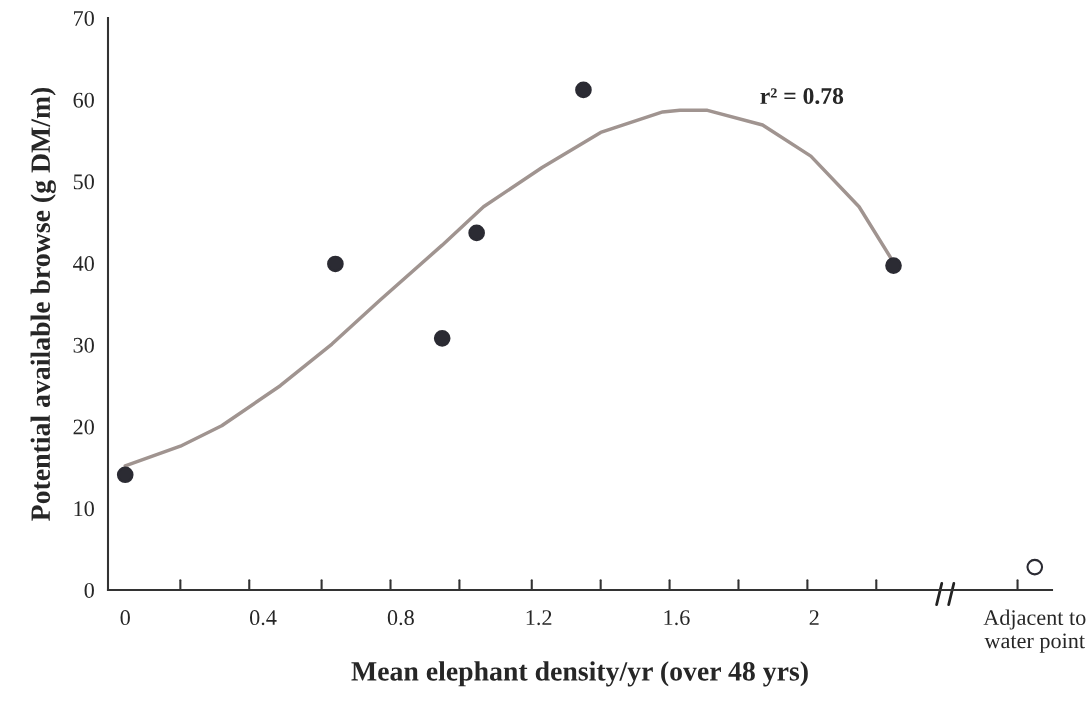 This screenshot has width=1091, height=719. Describe the element at coordinates (83, 427) in the screenshot. I see `y-tick-label: 20` at that location.